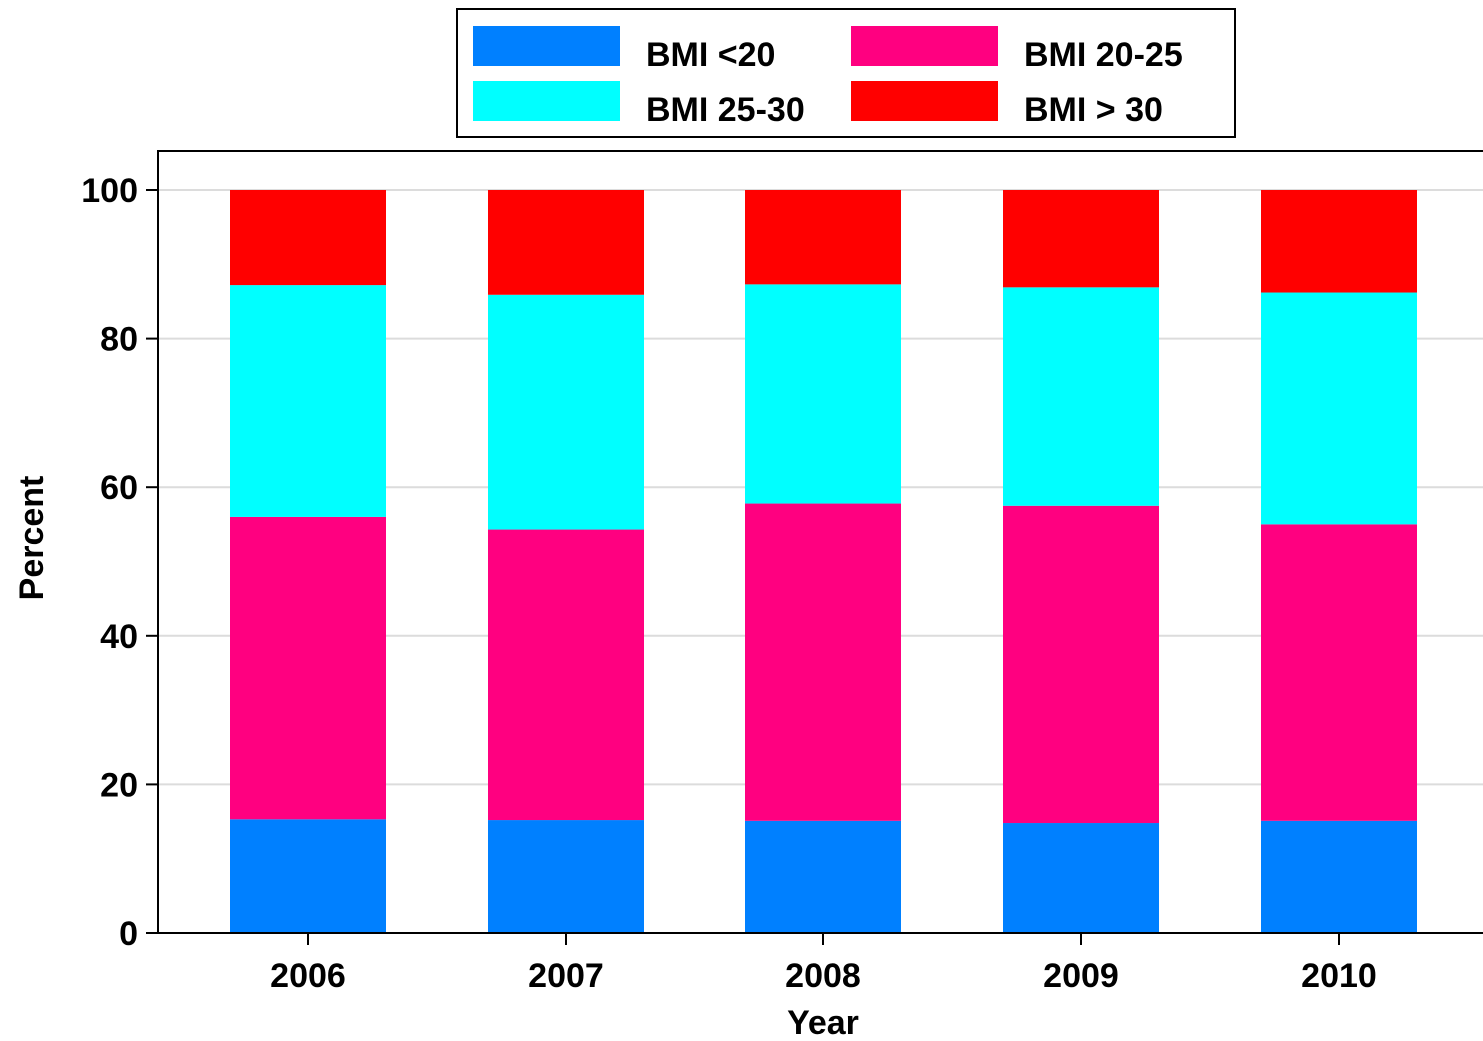  Describe the element at coordinates (119, 562) in the screenshot. I see `y-axis-ticks: 0 20 40 60 80 100` at that location.